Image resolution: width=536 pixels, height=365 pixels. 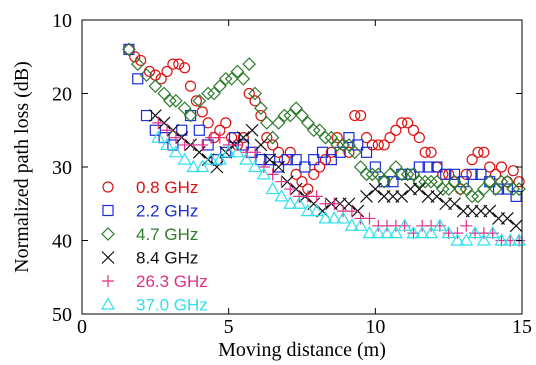 I want to click on y-tick-label: 30, so click(x=62, y=168).